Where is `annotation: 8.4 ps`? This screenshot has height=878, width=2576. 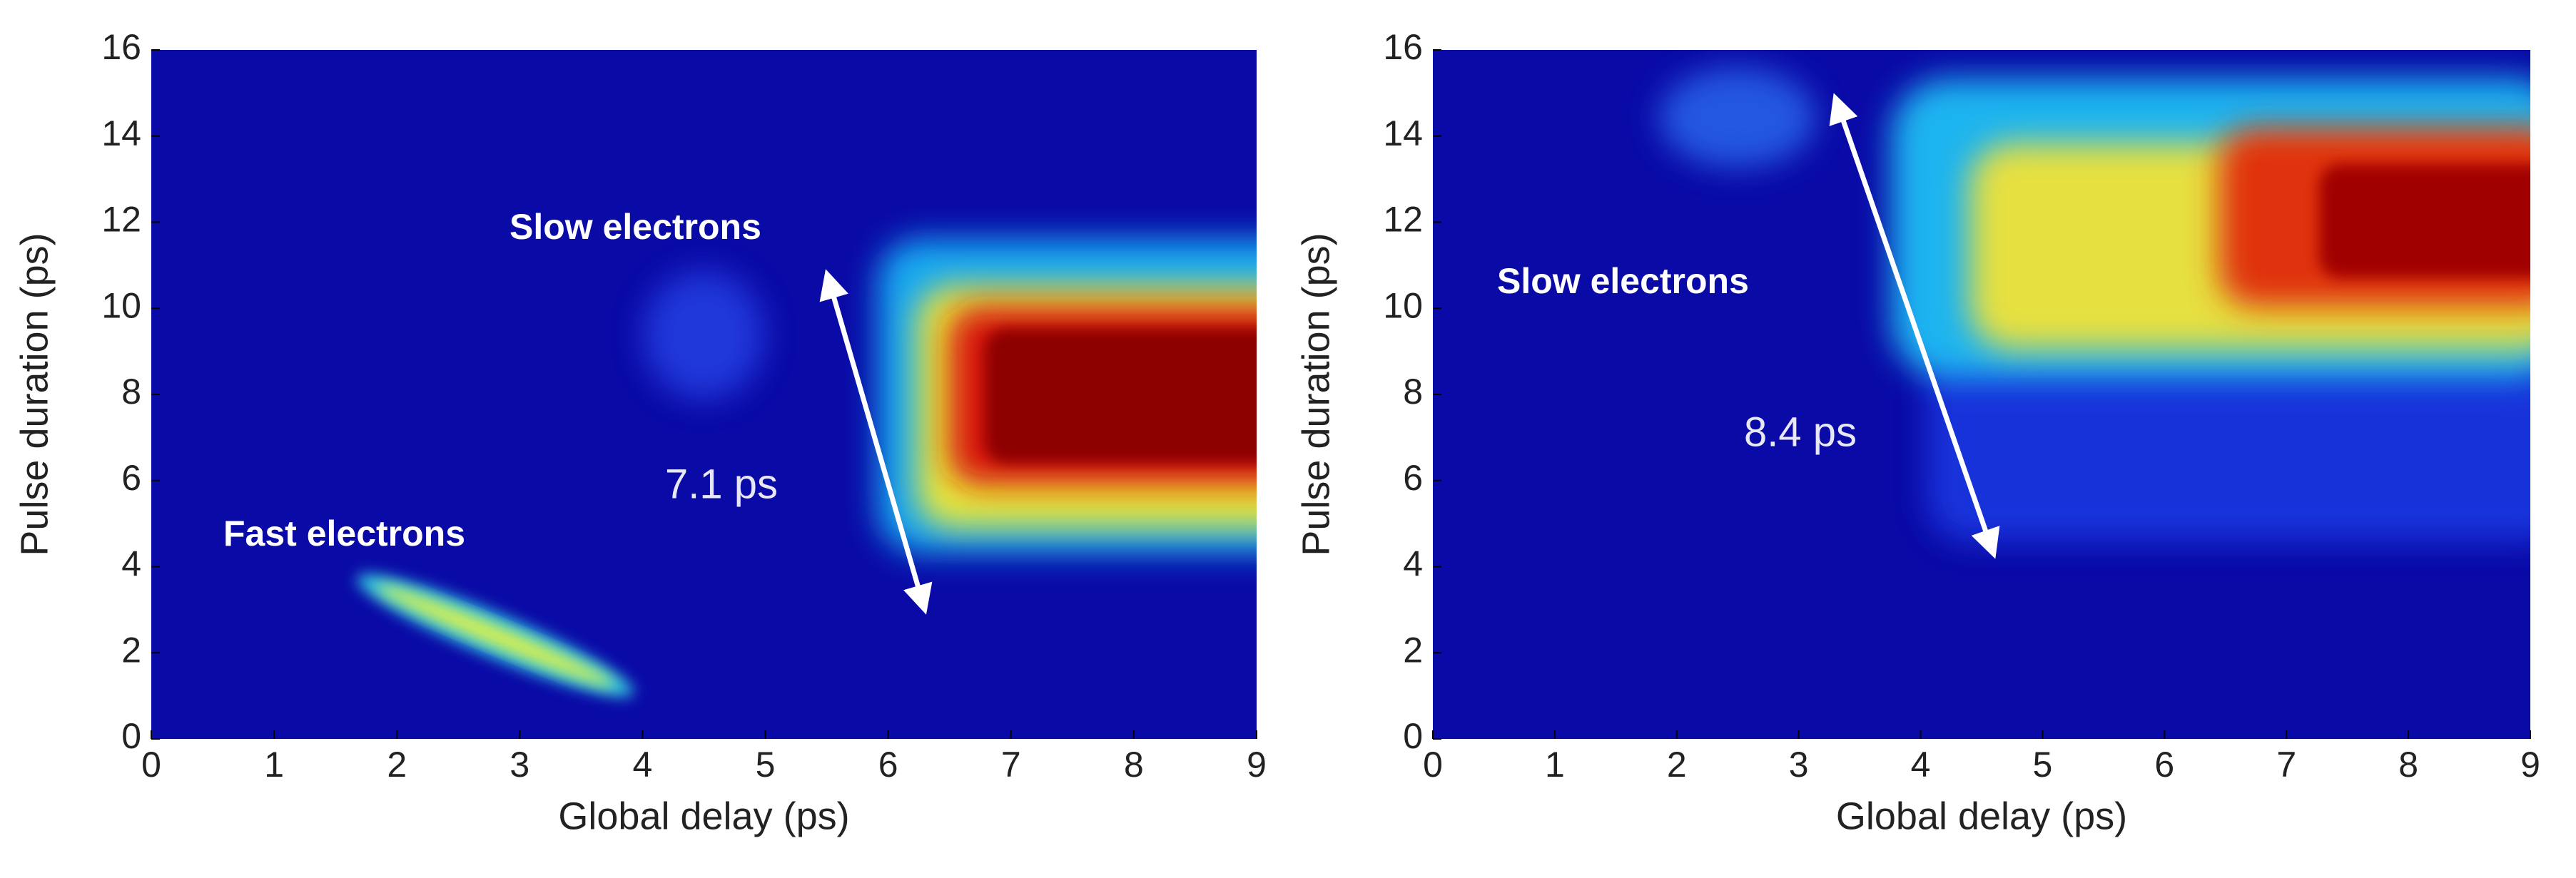 annotation: 8.4 ps is located at coordinates (1800, 432).